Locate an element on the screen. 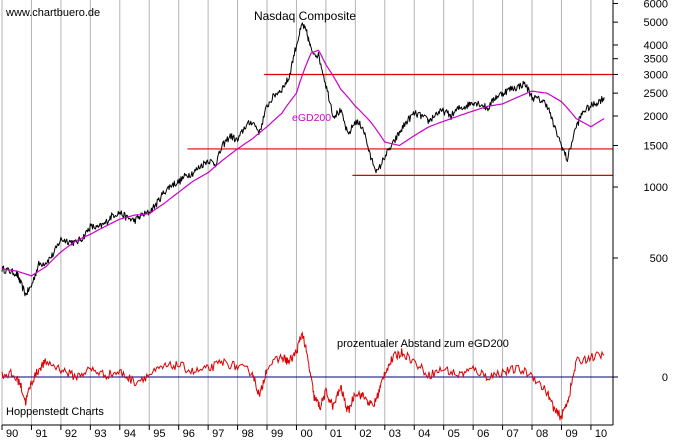 This screenshot has height=440, width=673. x-tick-label: 90 is located at coordinates (12, 434).